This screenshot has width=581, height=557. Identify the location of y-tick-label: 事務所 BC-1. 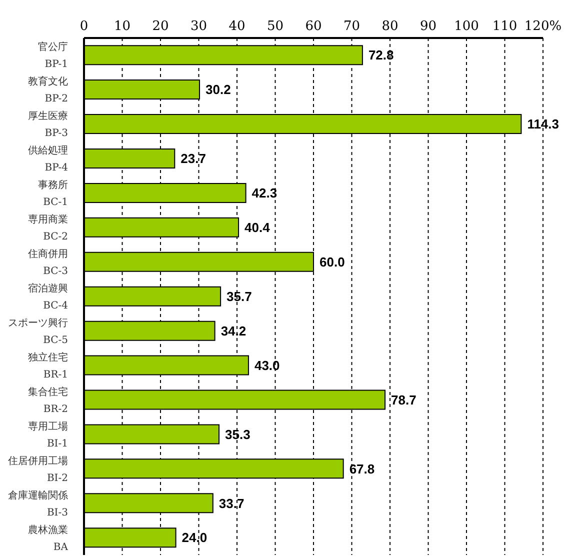
(53, 193).